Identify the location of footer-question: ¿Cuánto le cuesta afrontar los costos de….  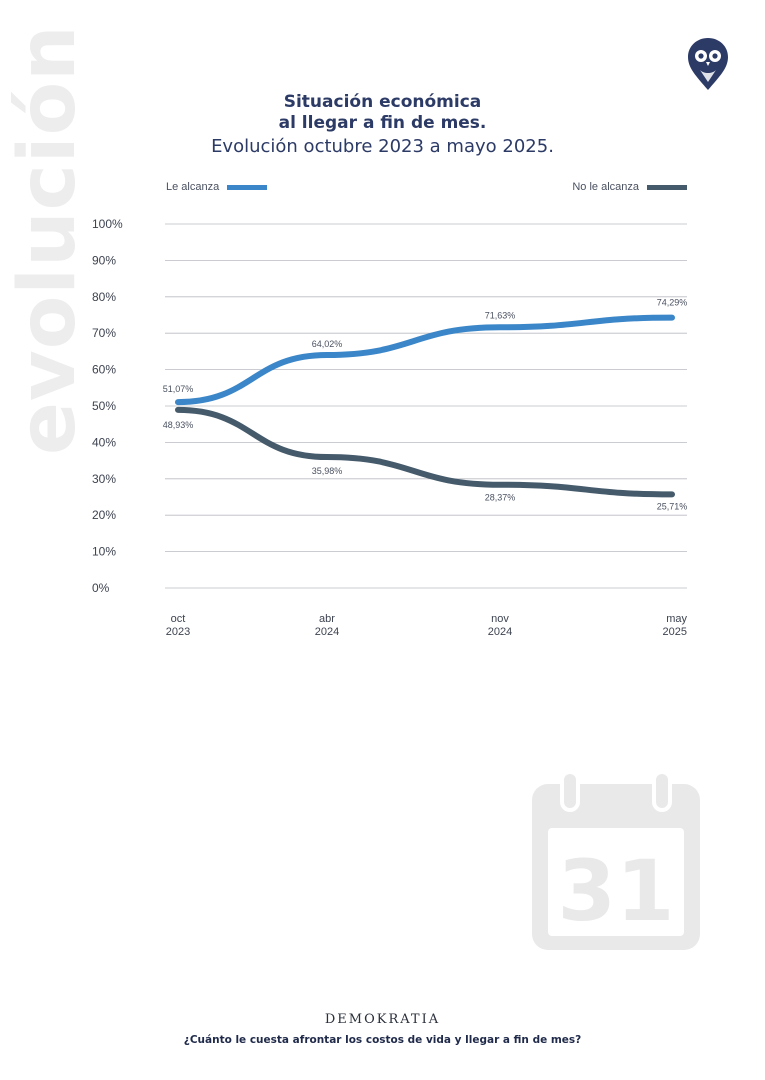
(382, 1040).